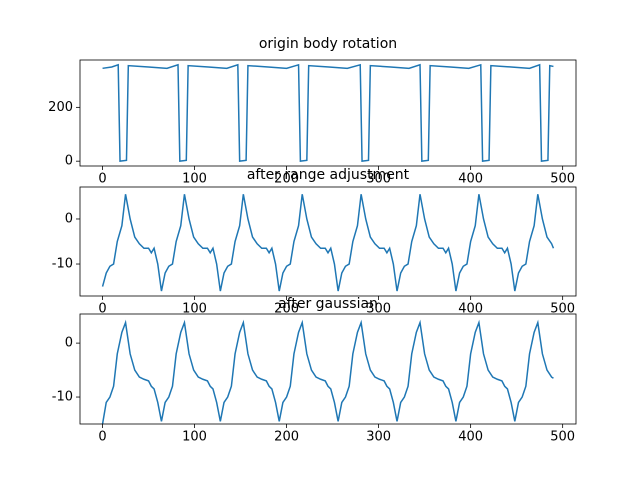 This screenshot has width=640, height=480. Describe the element at coordinates (328, 44) in the screenshot. I see `chart-title: origin body rotation` at that location.